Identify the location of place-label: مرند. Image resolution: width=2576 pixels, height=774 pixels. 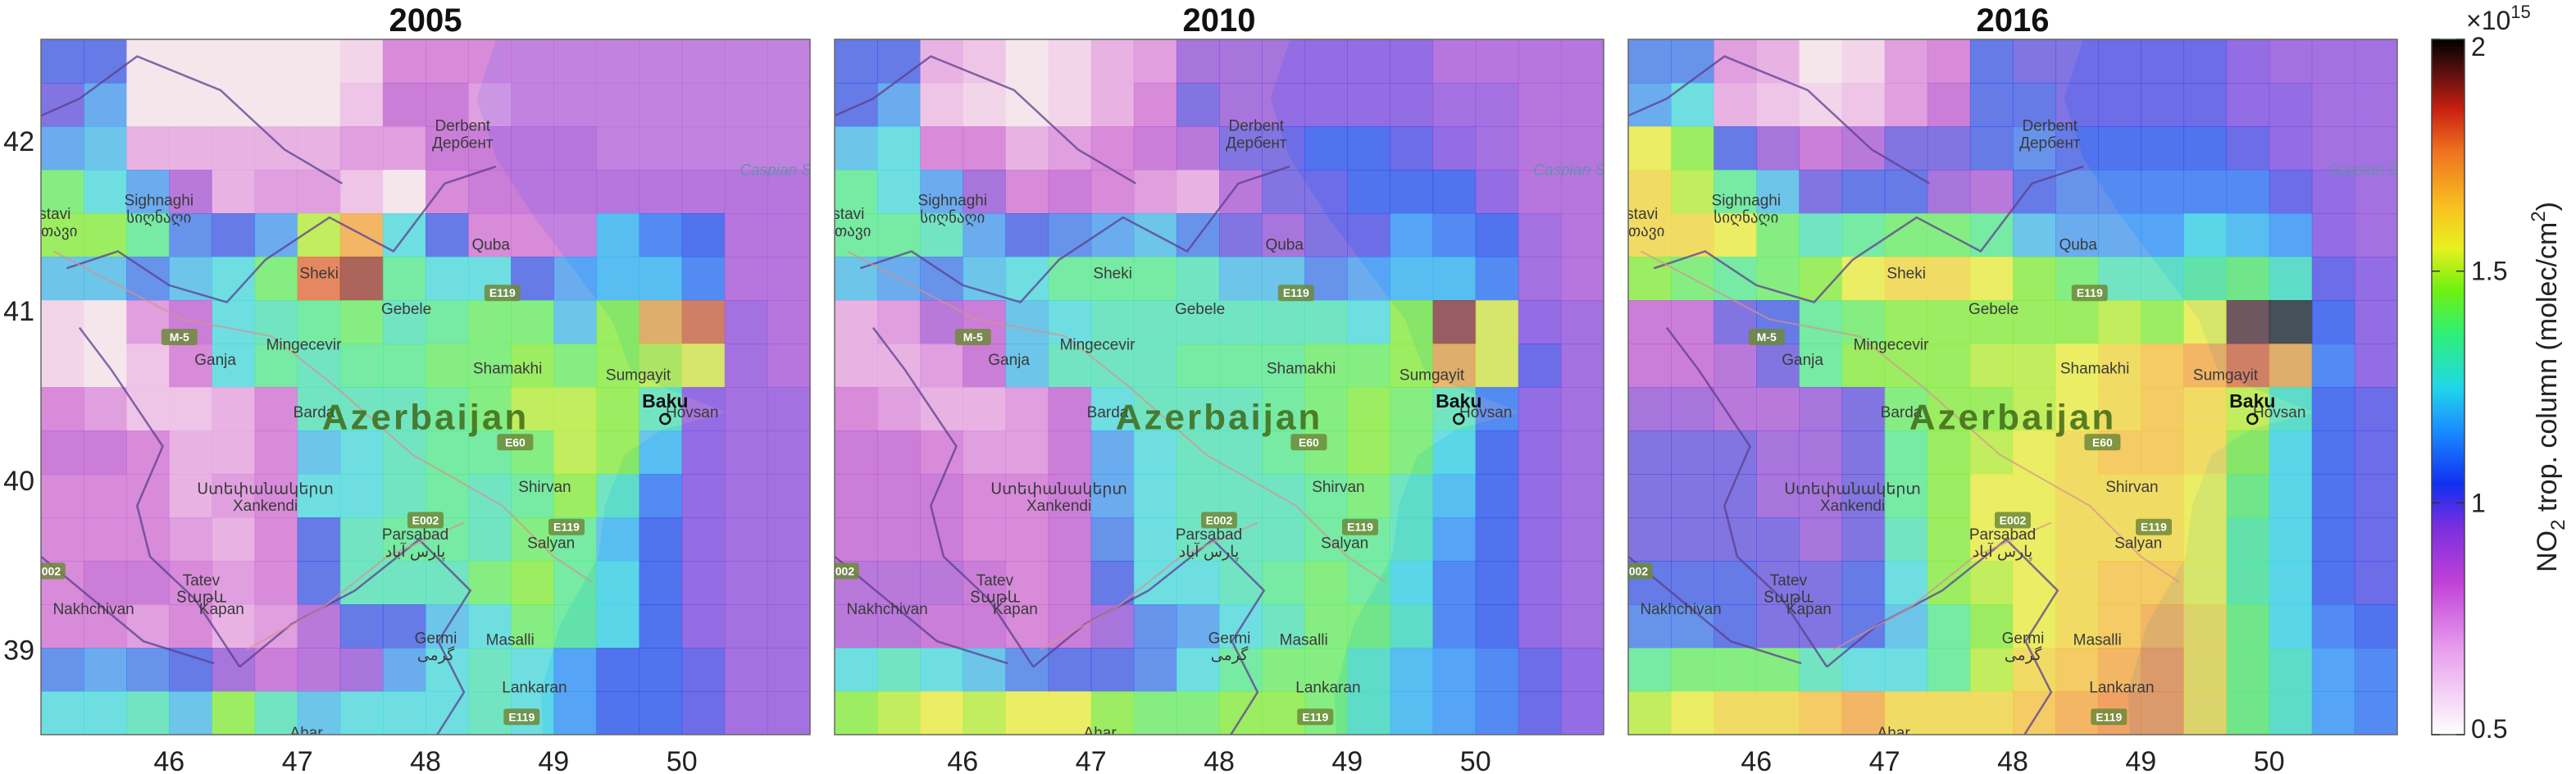
(1726, 758).